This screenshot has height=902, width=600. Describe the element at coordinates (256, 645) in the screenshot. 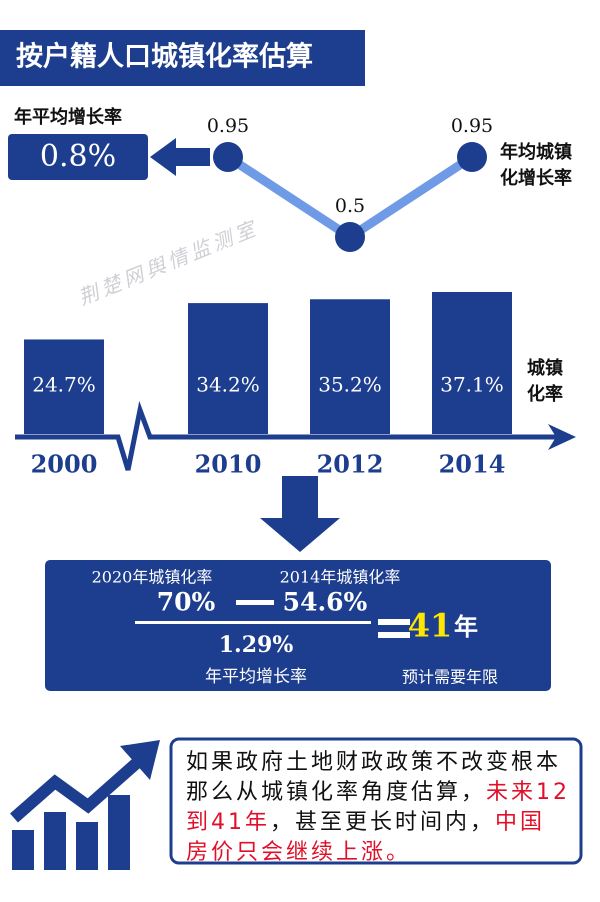

I see `rate: 1.29%` at that location.